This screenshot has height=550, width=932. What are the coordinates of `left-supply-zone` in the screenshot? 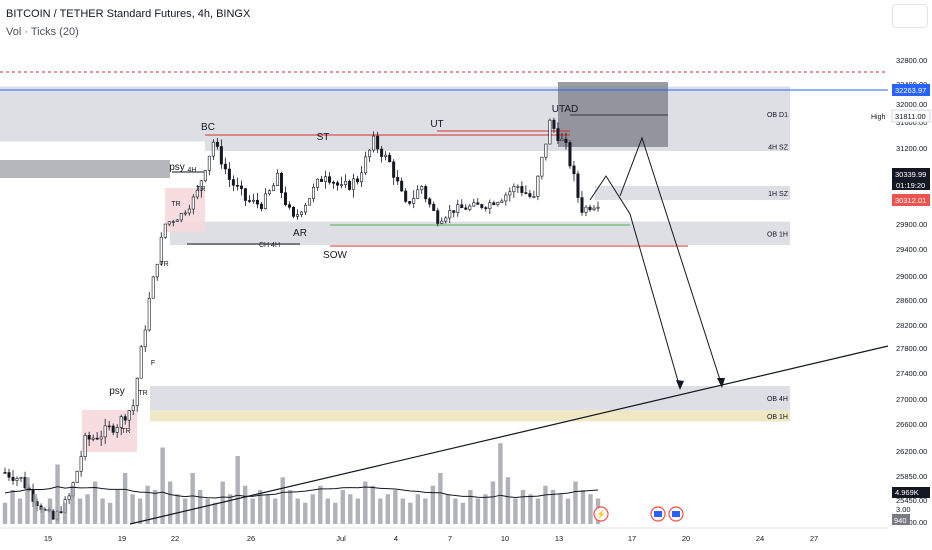 It's located at (85, 169).